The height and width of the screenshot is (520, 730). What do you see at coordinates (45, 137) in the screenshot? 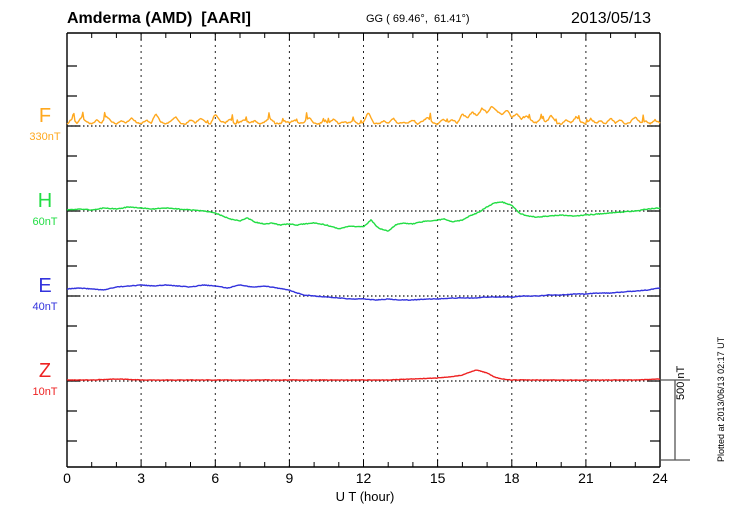
I see `component-scale-F: 330nT` at bounding box center [45, 137].